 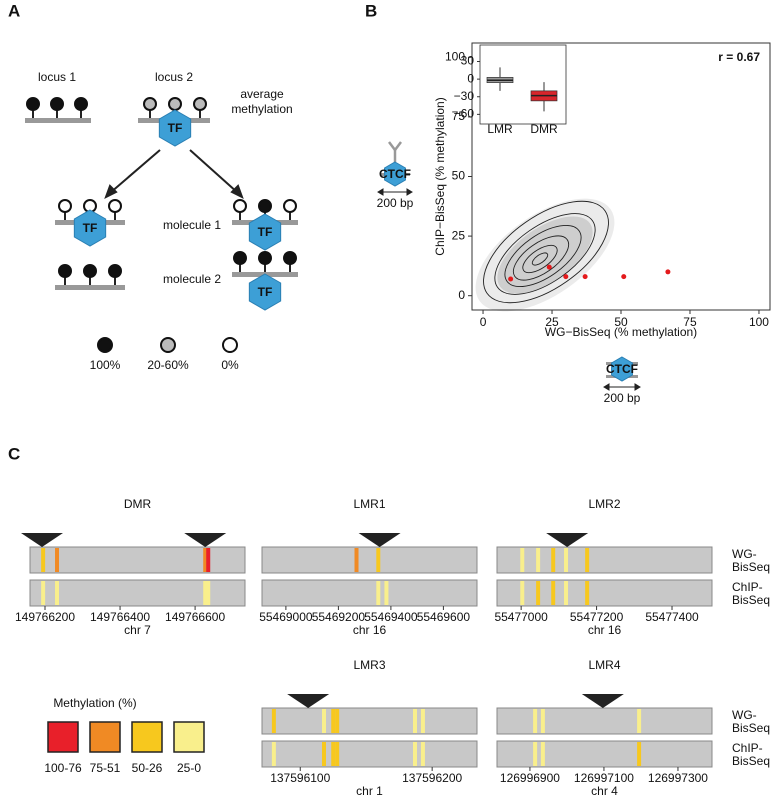 What do you see at coordinates (530, 778) in the screenshot?
I see `track-tick-label: 126996900` at bounding box center [530, 778].